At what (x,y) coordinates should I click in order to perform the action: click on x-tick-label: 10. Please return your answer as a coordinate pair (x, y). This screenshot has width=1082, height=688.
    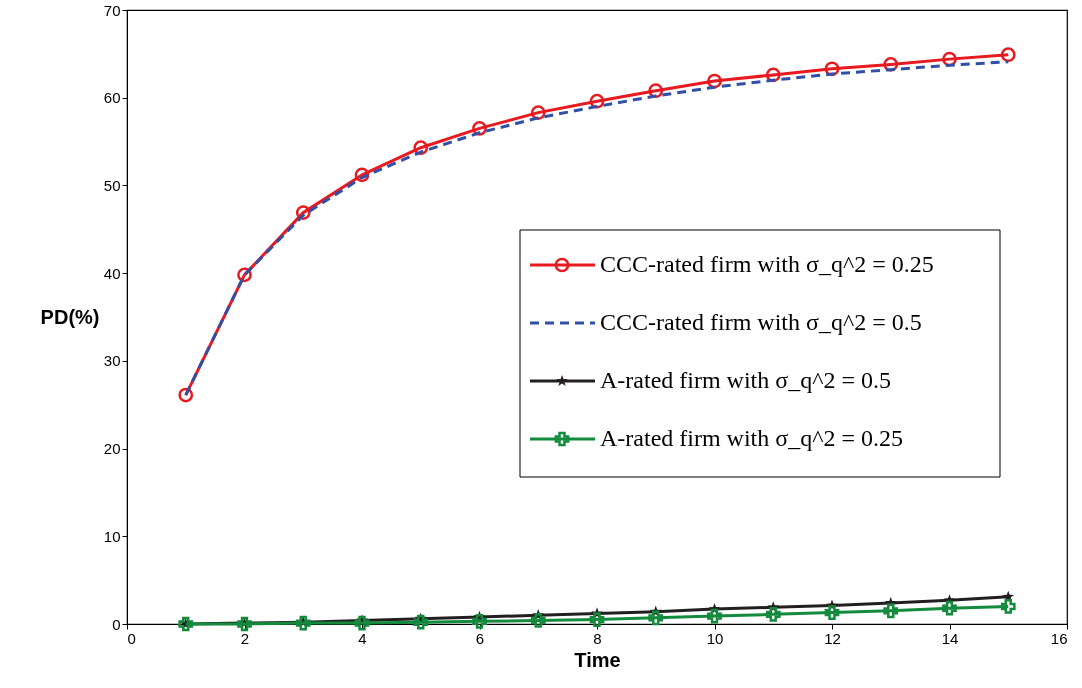
    Looking at the image, I should click on (715, 638).